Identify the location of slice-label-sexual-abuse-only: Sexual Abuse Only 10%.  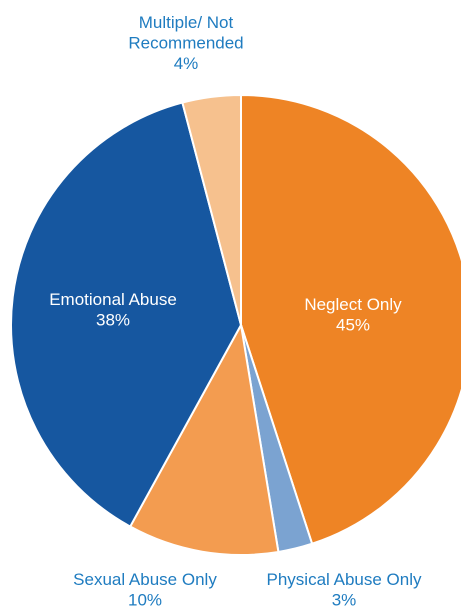
(145, 589).